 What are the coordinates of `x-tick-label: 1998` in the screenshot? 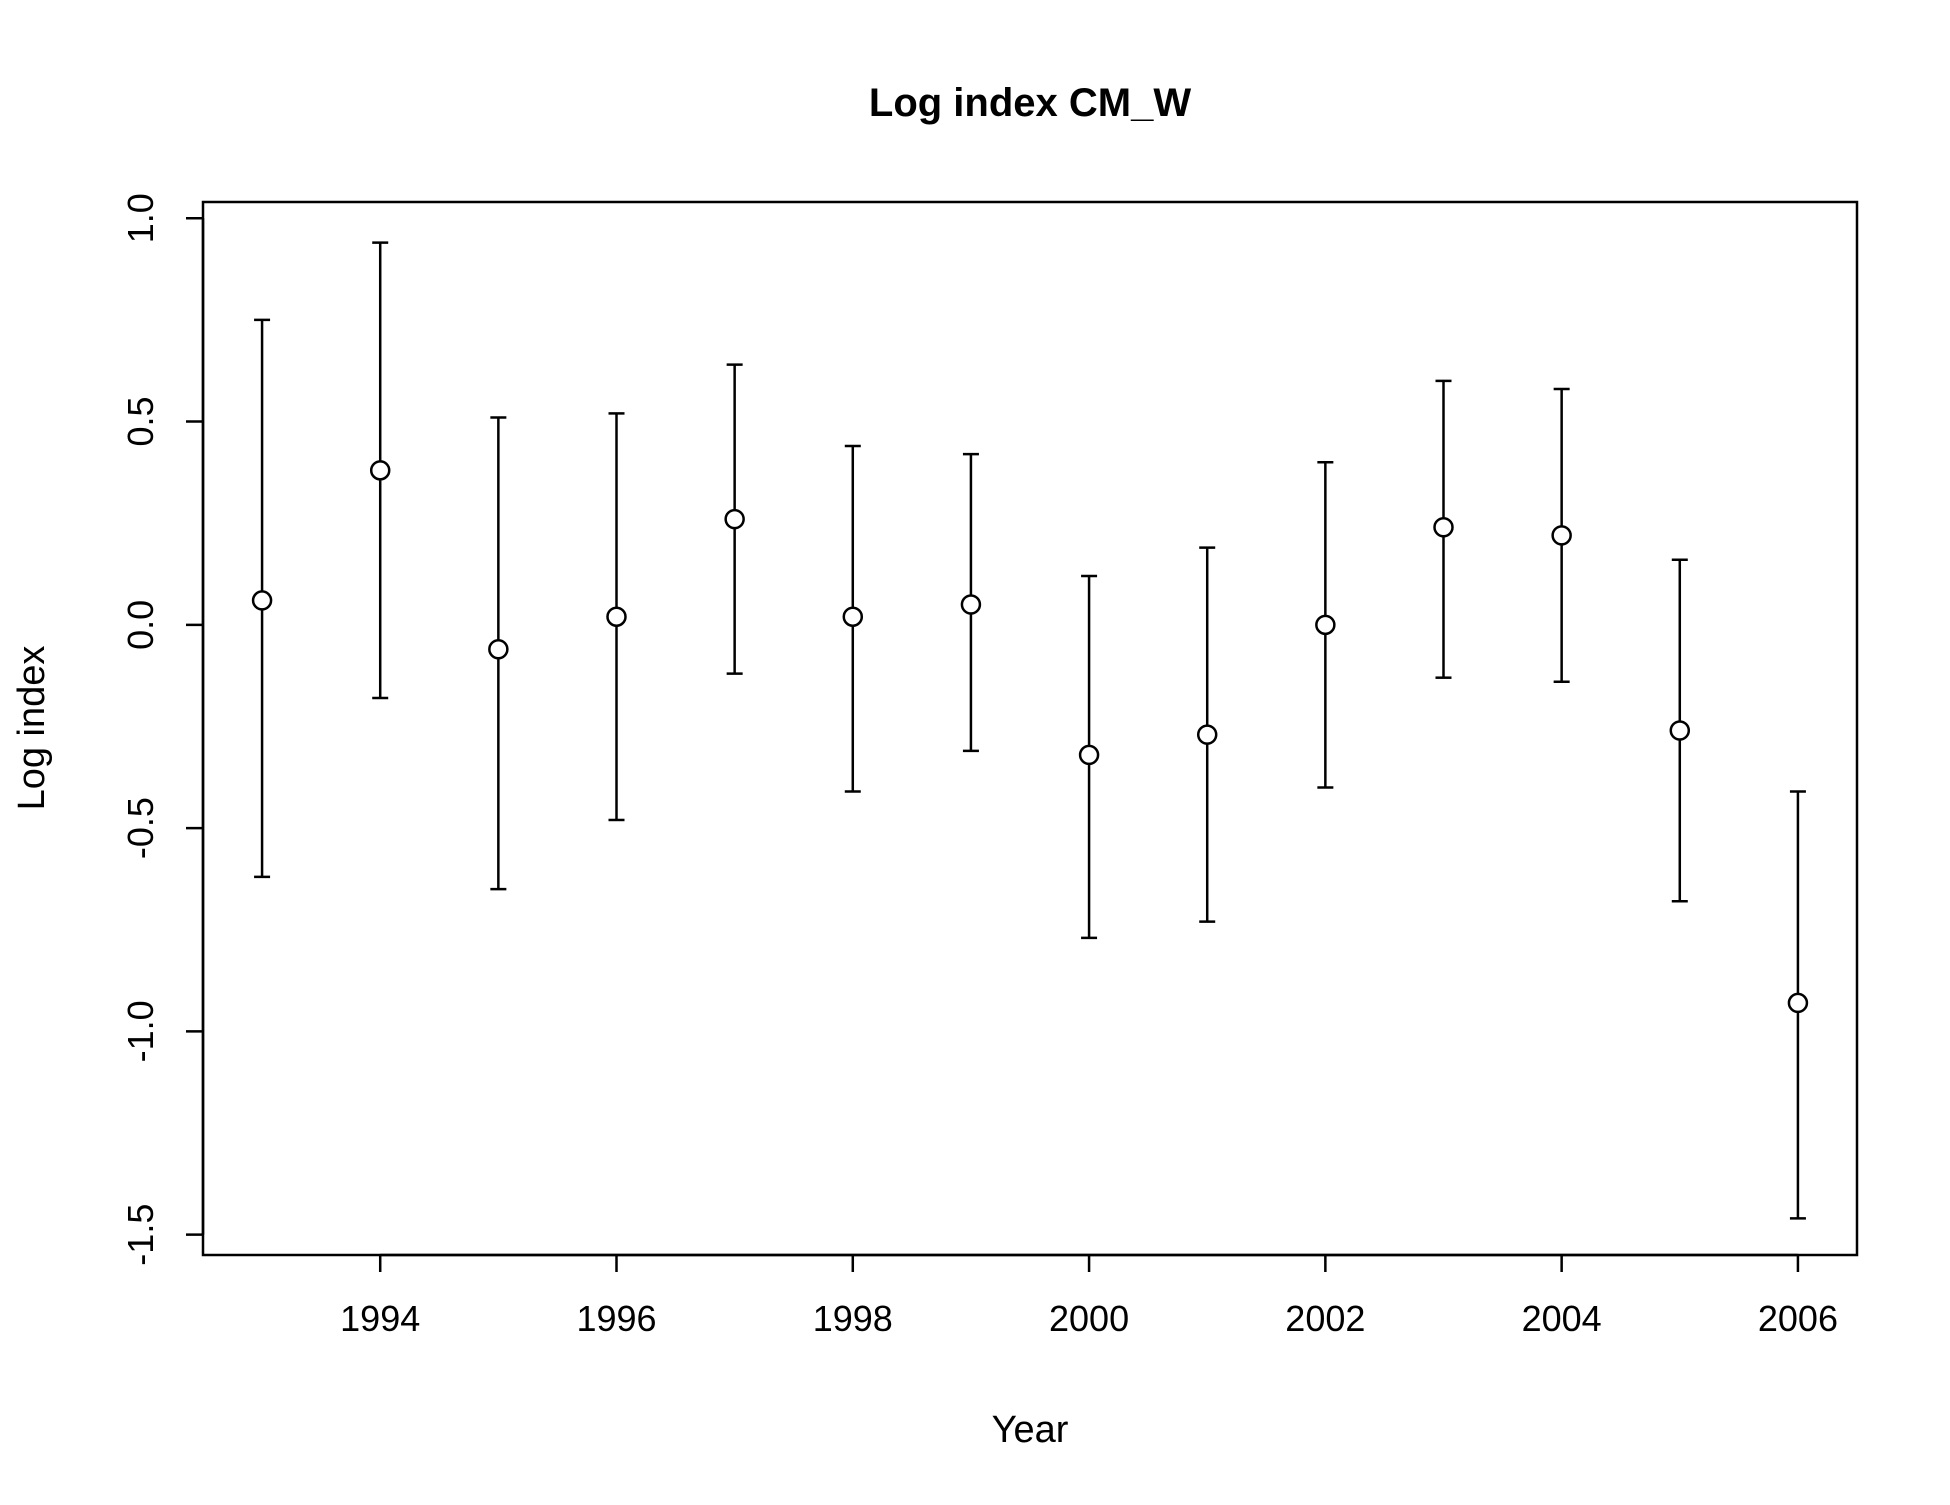 It's located at (853, 1318).